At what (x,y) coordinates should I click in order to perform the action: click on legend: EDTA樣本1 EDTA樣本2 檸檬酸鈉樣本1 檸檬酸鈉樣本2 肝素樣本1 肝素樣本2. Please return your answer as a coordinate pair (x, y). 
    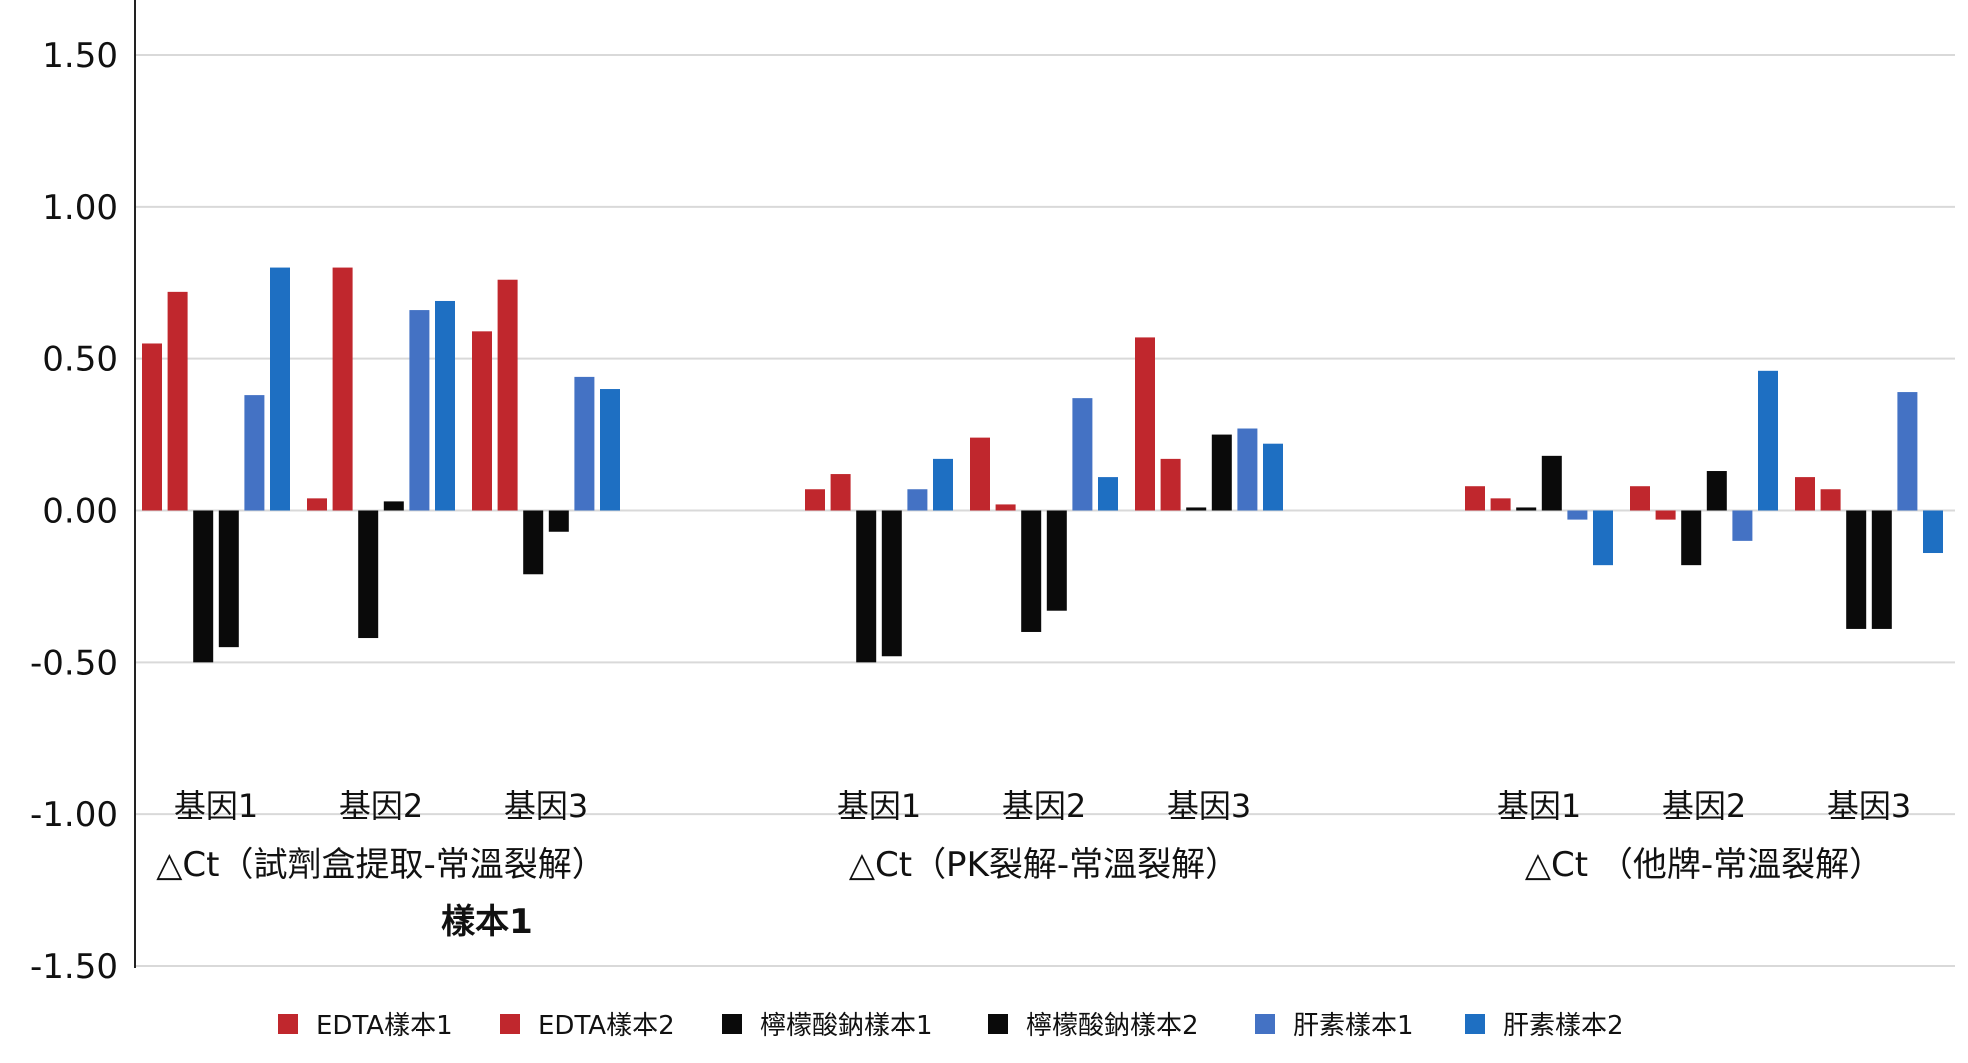
    Looking at the image, I should click on (951, 1026).